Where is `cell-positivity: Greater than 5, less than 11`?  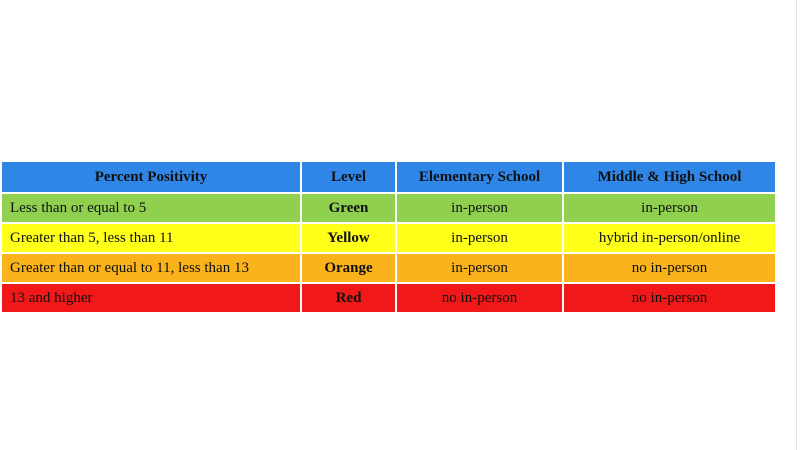 cell-positivity: Greater than 5, less than 11 is located at coordinates (151, 238).